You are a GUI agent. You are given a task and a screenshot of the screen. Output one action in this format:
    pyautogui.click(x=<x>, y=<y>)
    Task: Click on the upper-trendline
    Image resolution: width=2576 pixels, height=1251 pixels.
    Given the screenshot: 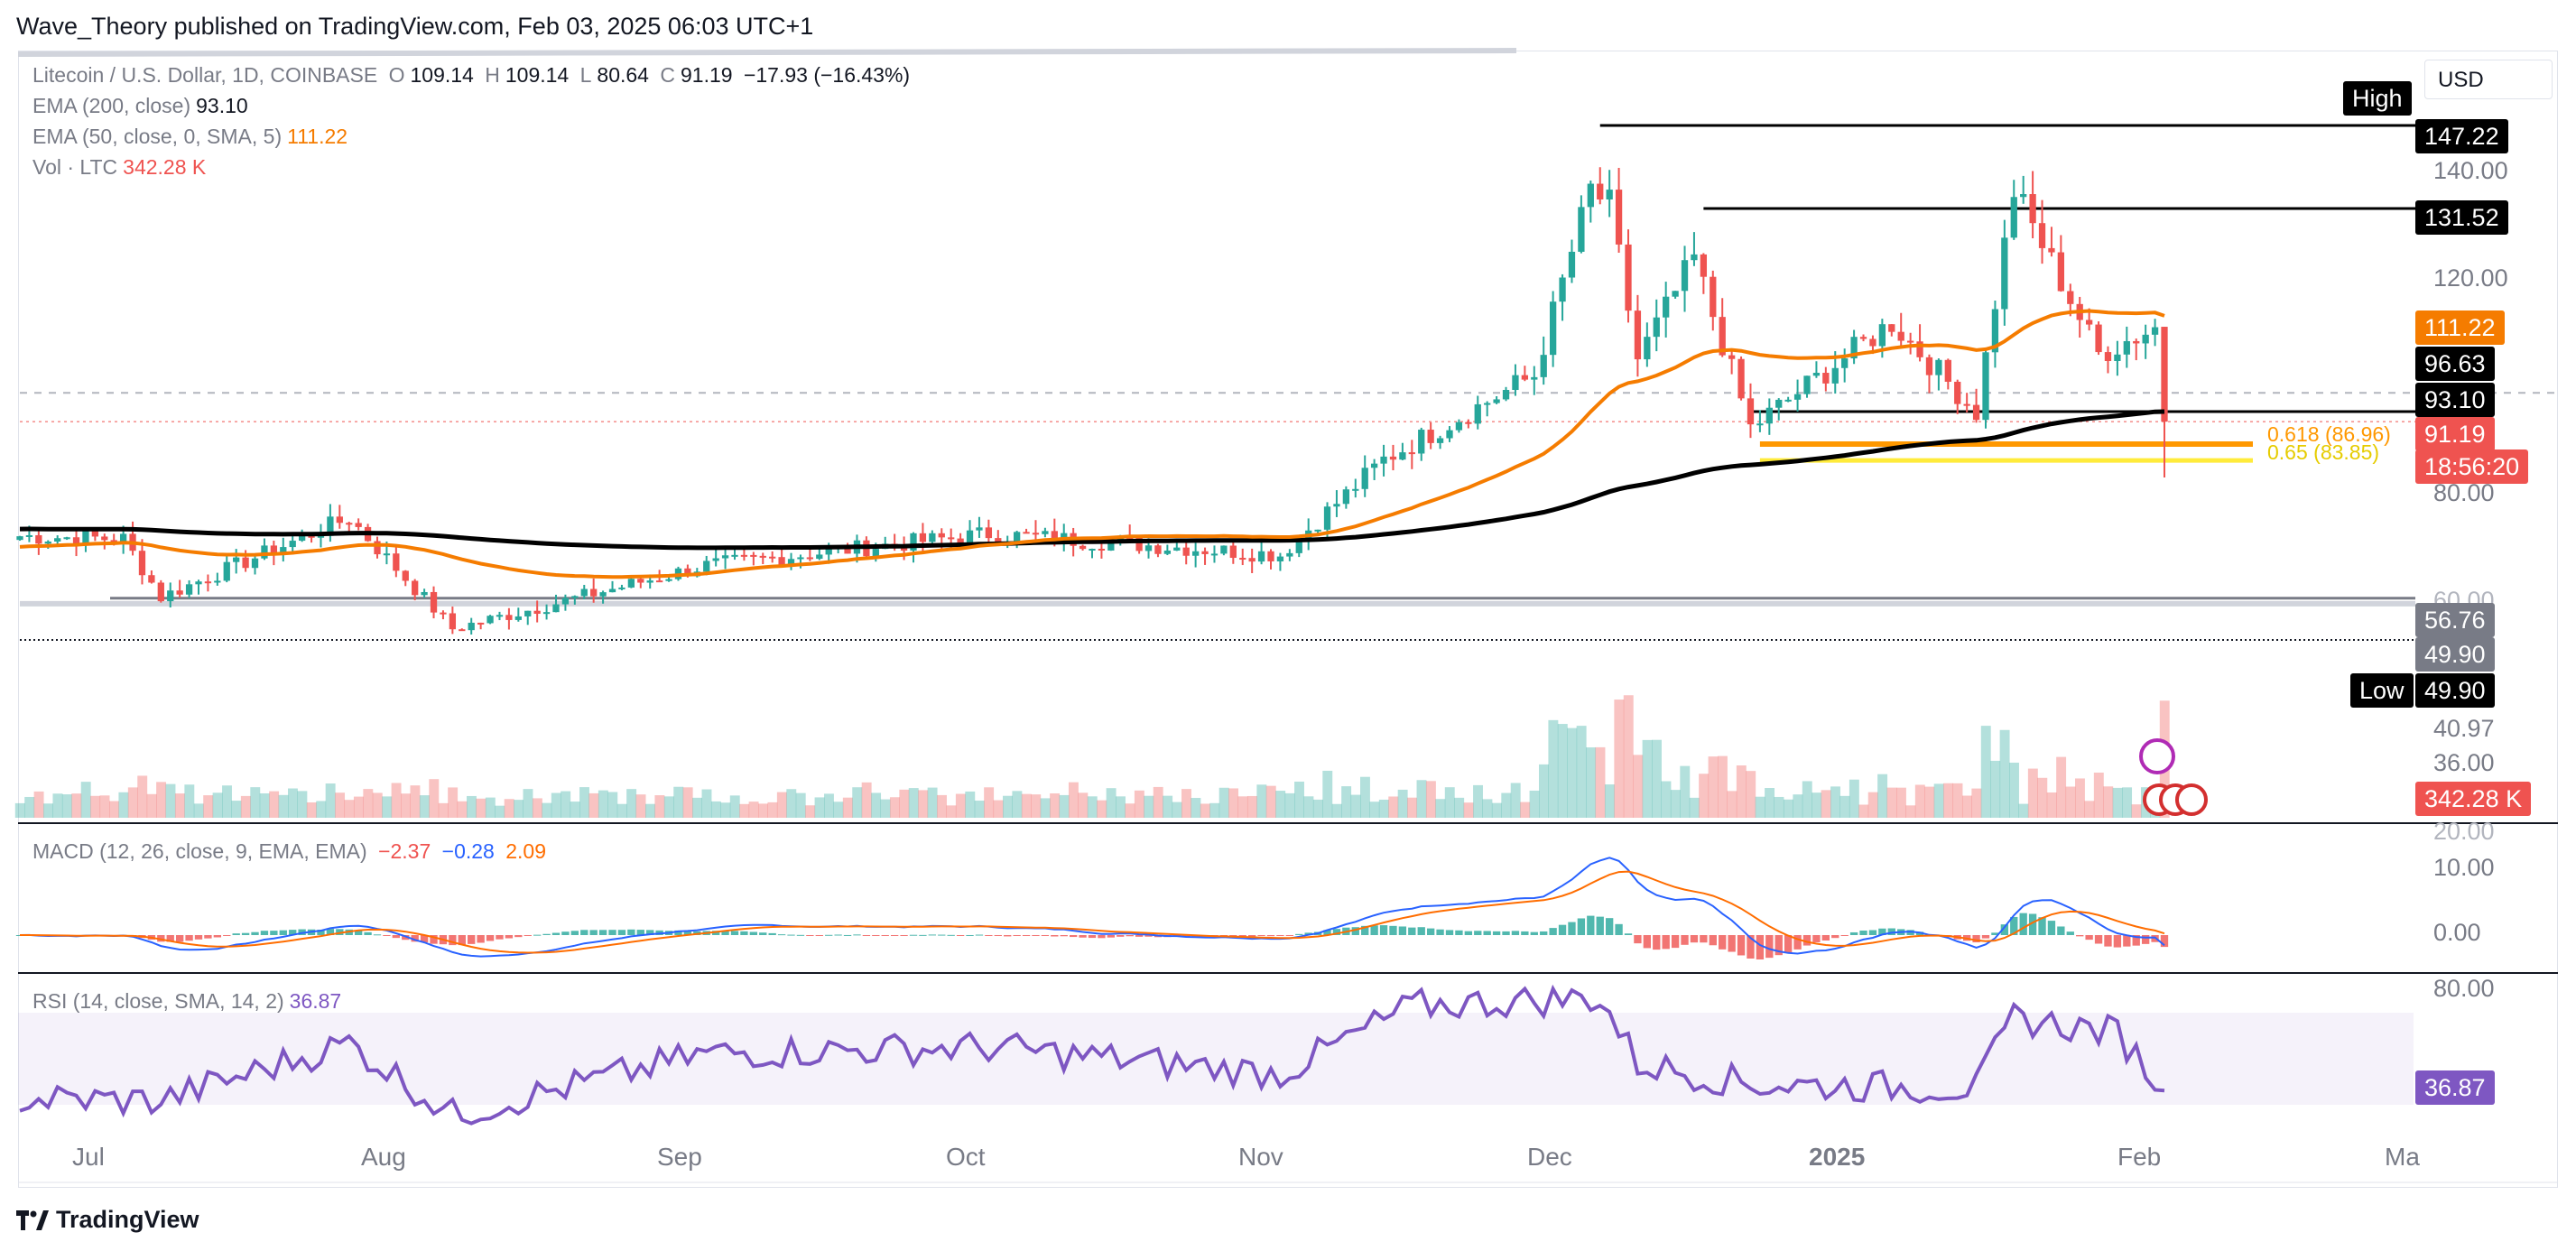 What is the action you would take?
    pyautogui.click(x=767, y=52)
    